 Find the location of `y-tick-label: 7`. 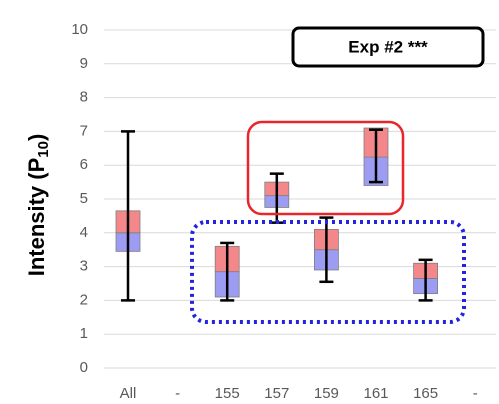

y-tick-label: 7 is located at coordinates (84, 130).